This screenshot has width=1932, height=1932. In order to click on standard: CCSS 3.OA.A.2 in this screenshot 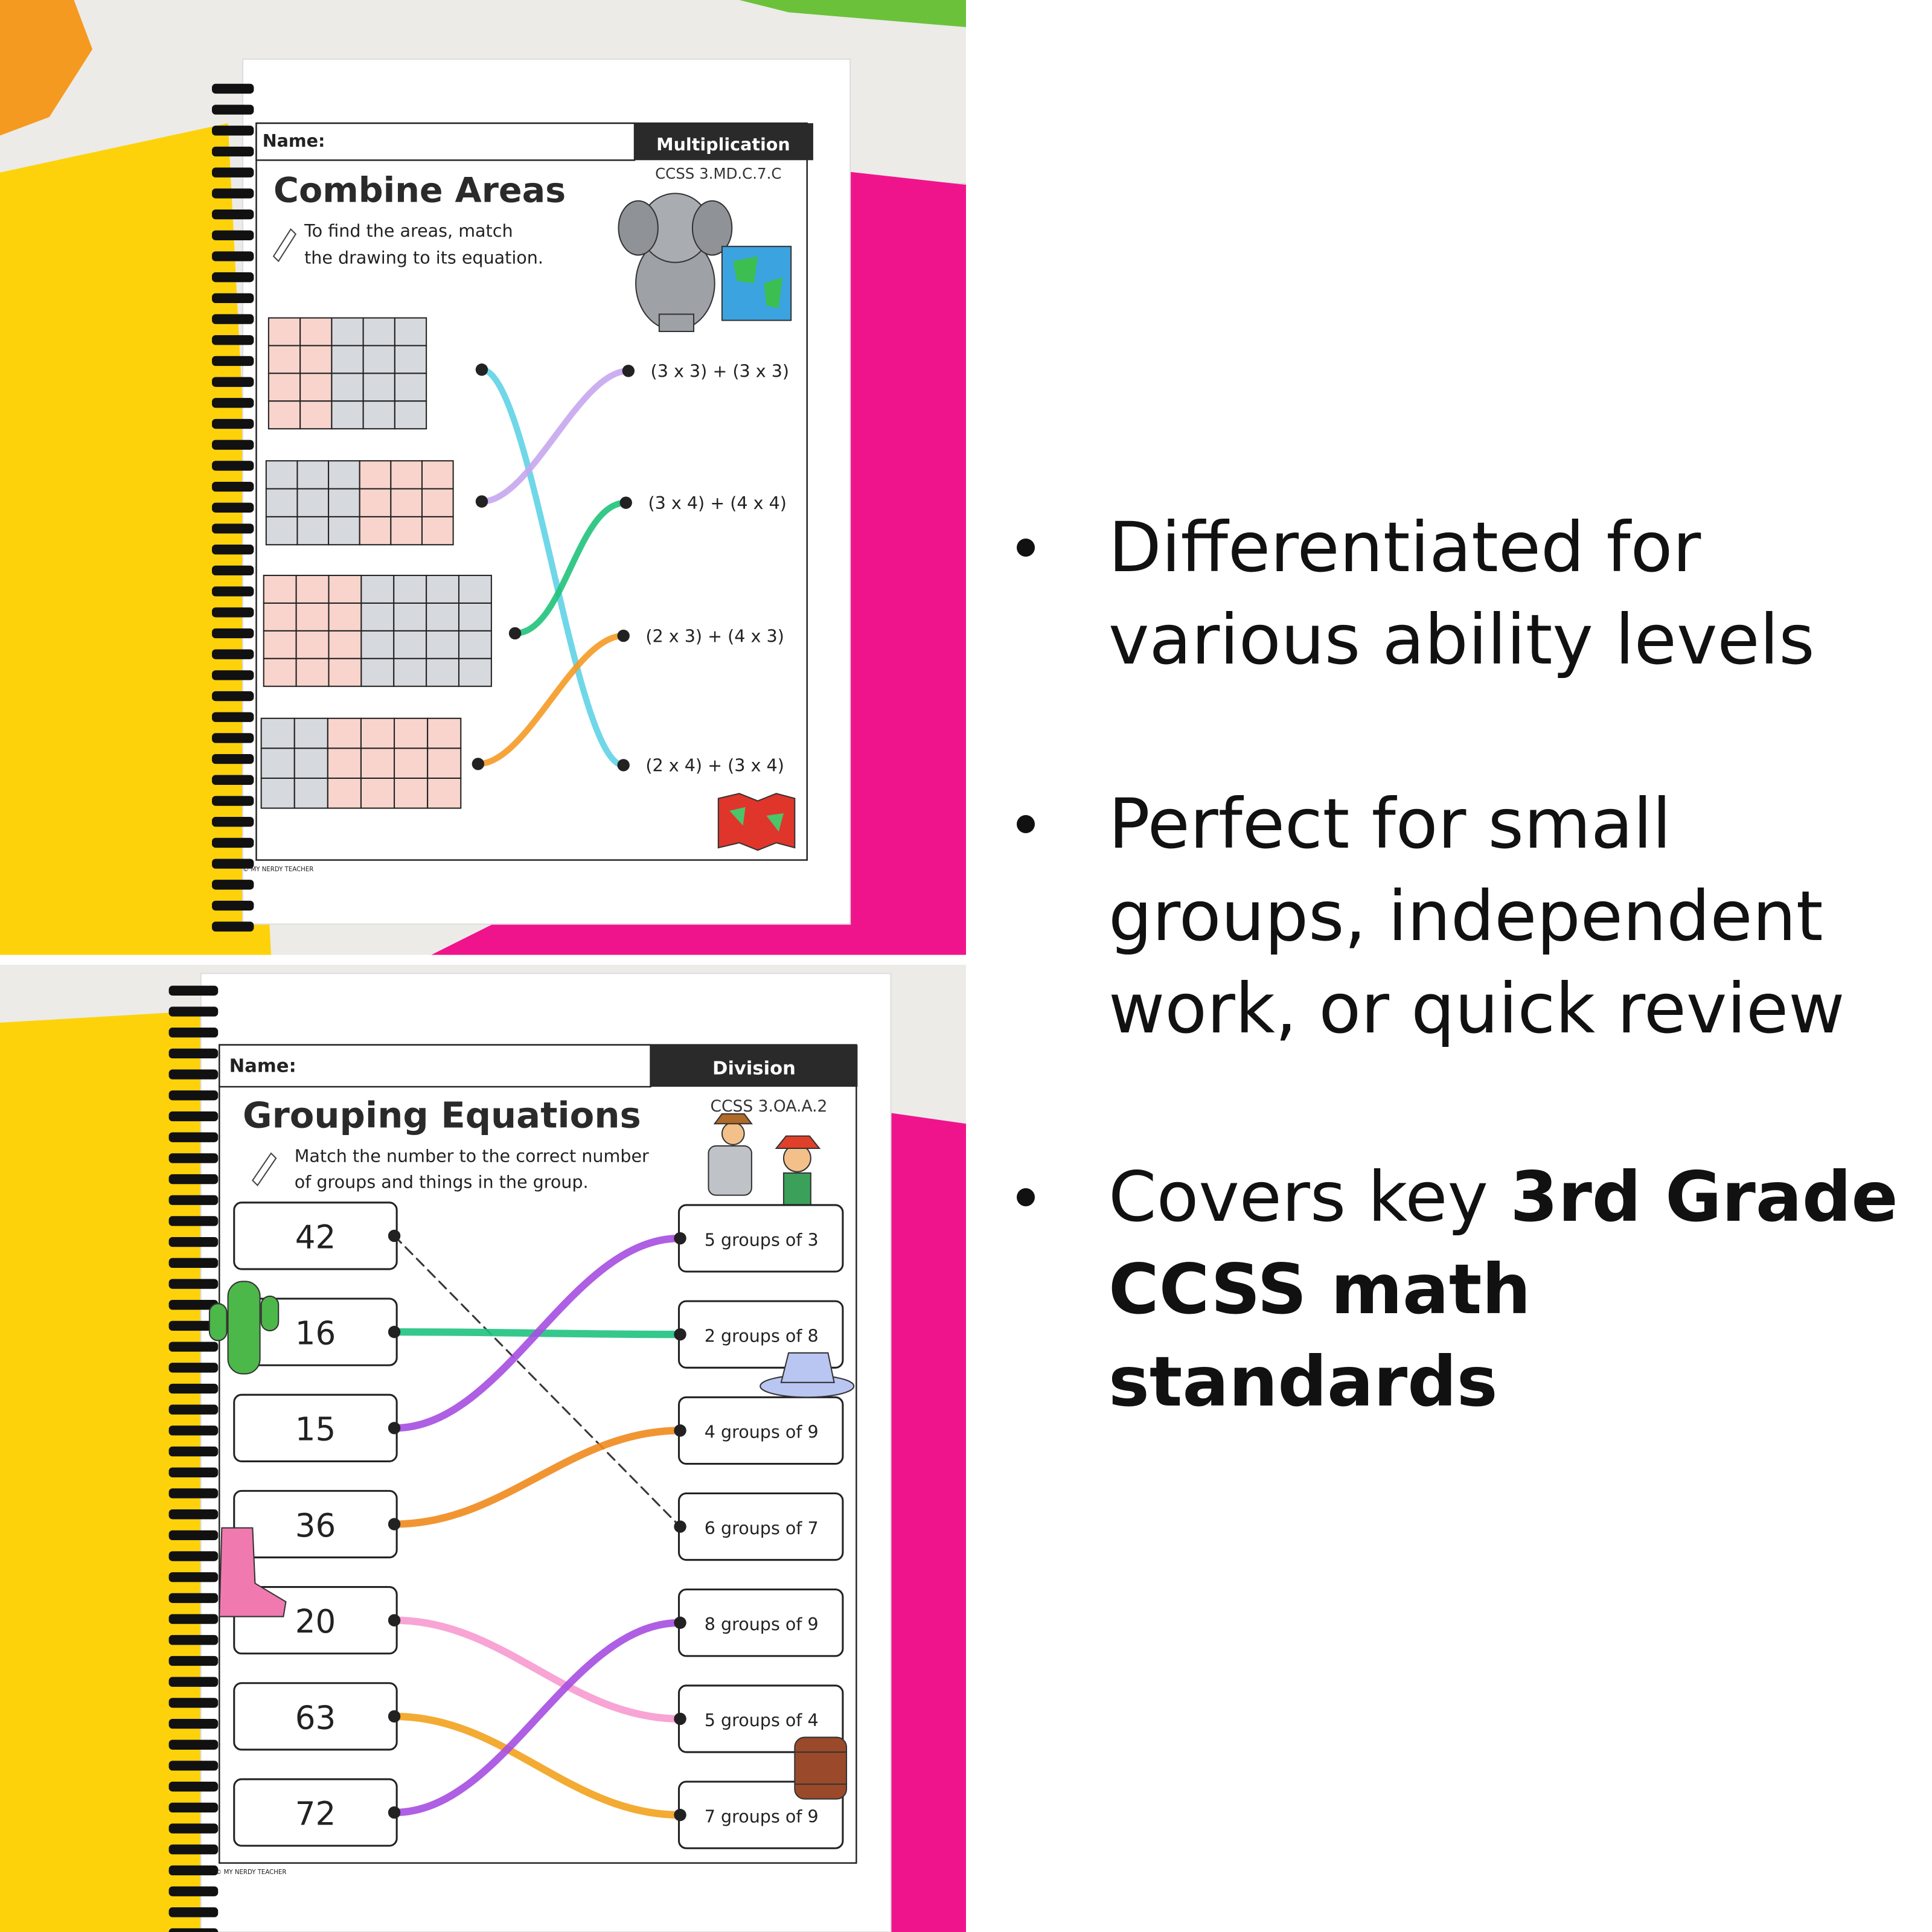, I will do `click(770, 1106)`.